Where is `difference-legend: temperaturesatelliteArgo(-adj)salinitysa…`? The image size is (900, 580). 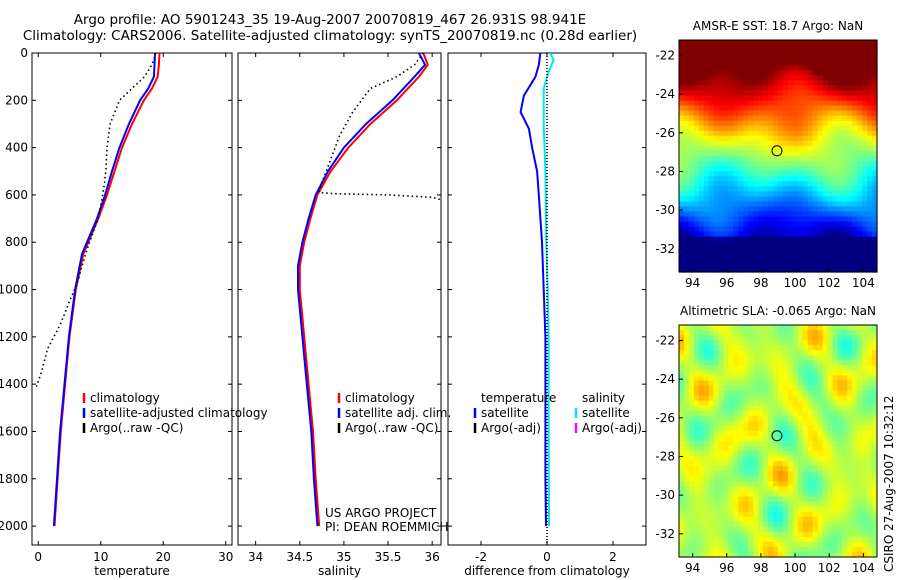 difference-legend: temperaturesatelliteArgo(-adj)salinitysa… is located at coordinates (557, 413).